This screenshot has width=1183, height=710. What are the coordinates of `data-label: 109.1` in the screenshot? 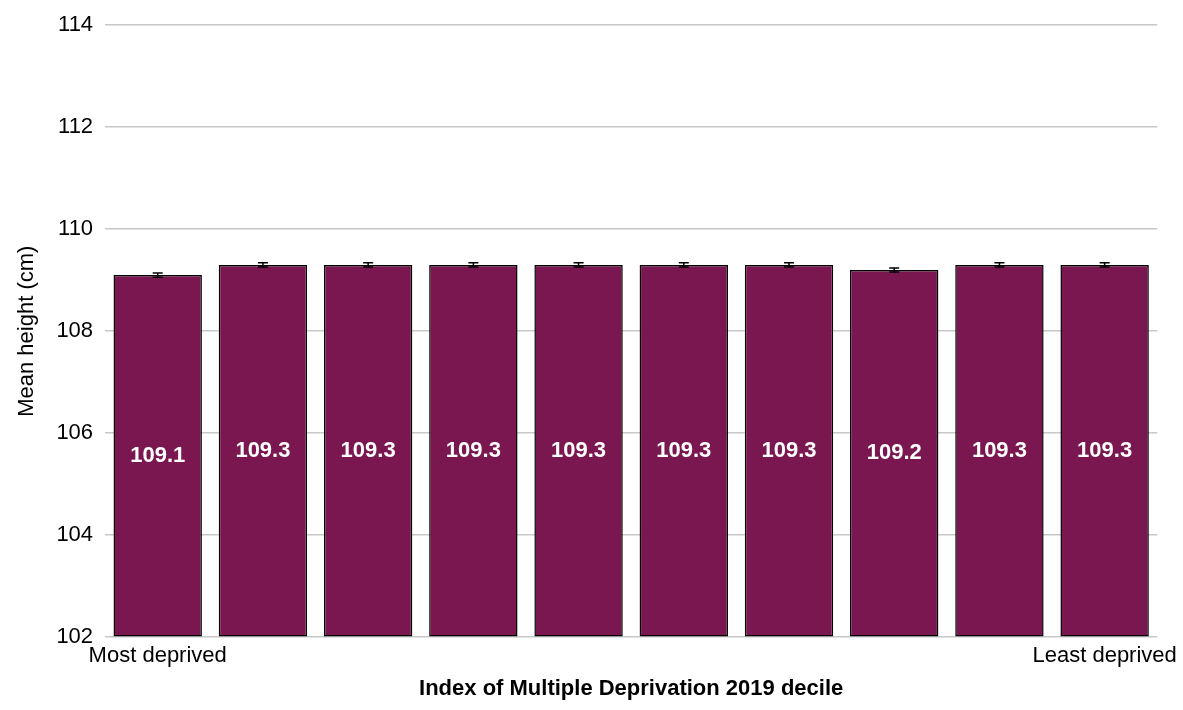 It's located at (158, 454).